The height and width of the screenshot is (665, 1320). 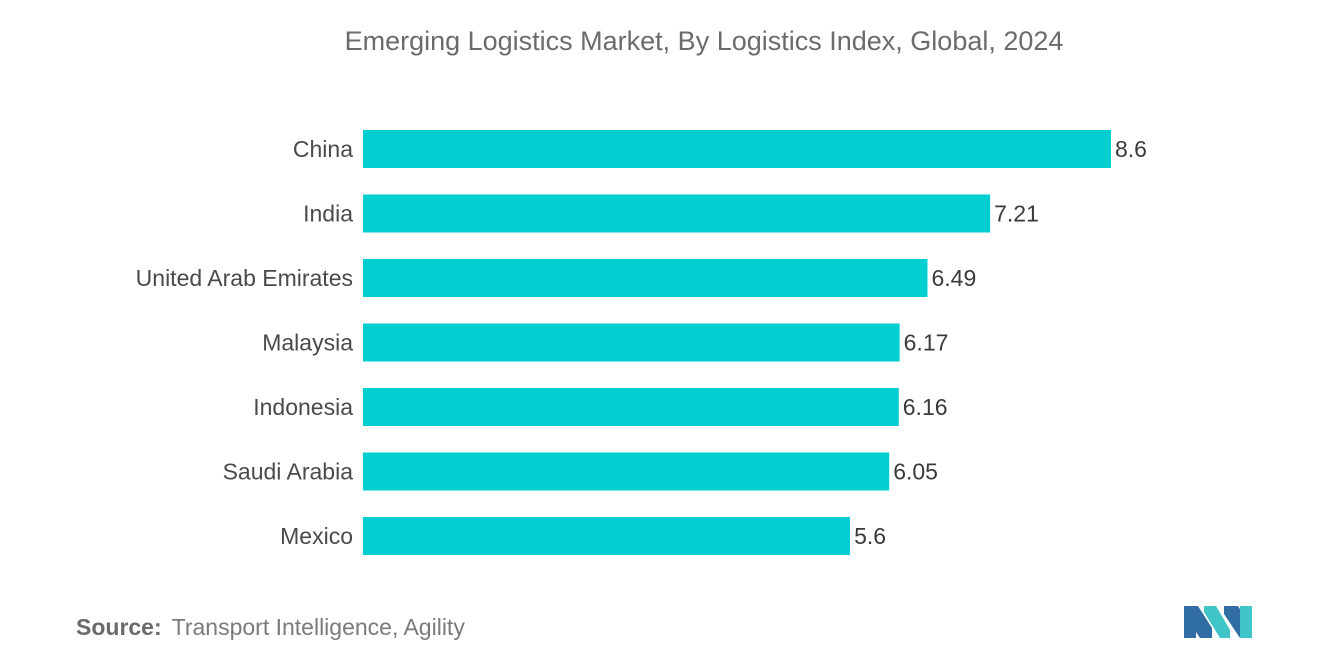 What do you see at coordinates (316, 536) in the screenshot?
I see `category-label-mexico: Mexico` at bounding box center [316, 536].